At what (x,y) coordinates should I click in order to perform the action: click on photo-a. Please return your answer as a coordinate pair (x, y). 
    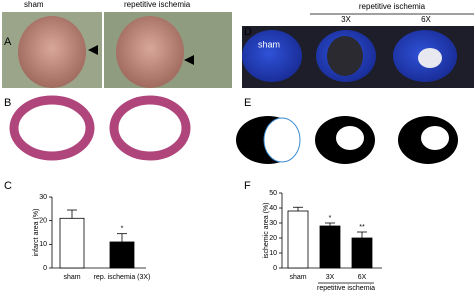
    Looking at the image, I should click on (117, 50).